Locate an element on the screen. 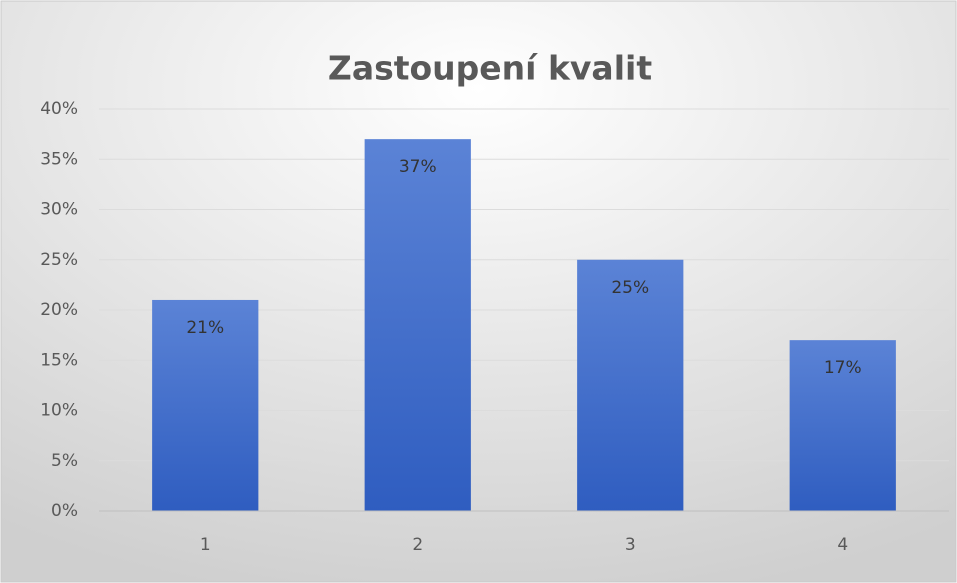  y-tick-label: 35% is located at coordinates (59, 159).